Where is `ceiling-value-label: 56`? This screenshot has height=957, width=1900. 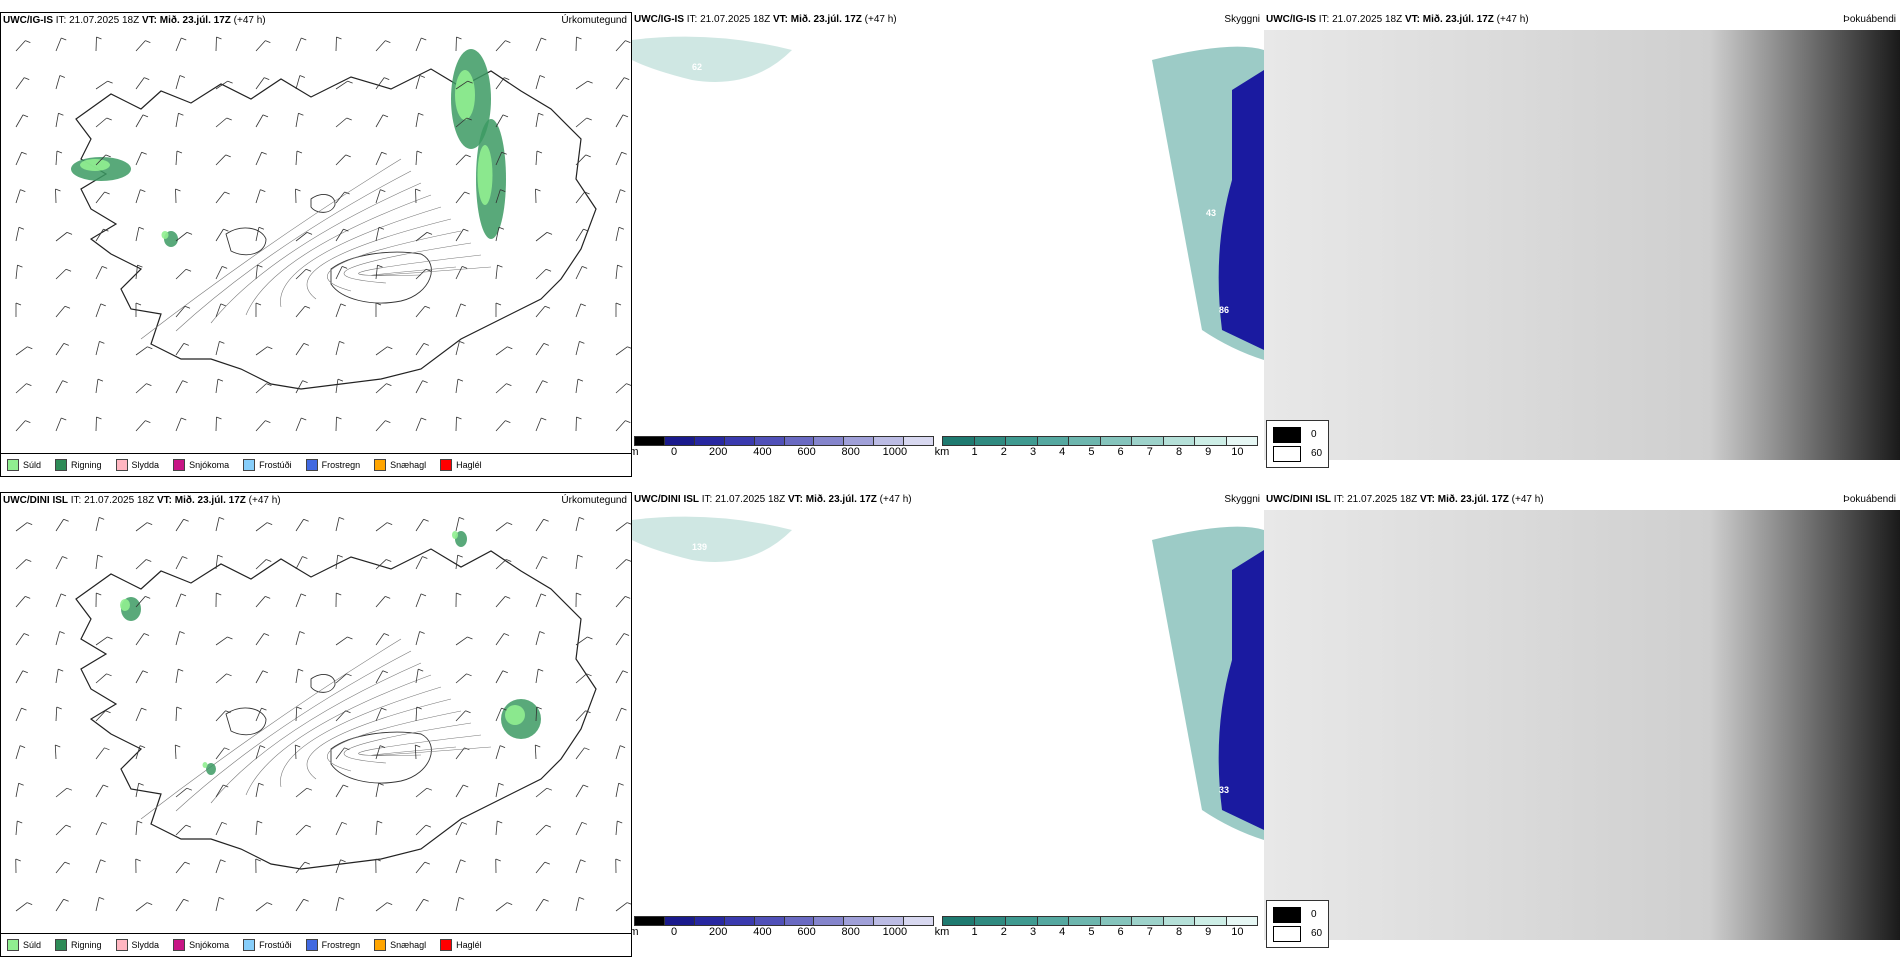
ceiling-value-label: 56 is located at coordinates (768, 266).